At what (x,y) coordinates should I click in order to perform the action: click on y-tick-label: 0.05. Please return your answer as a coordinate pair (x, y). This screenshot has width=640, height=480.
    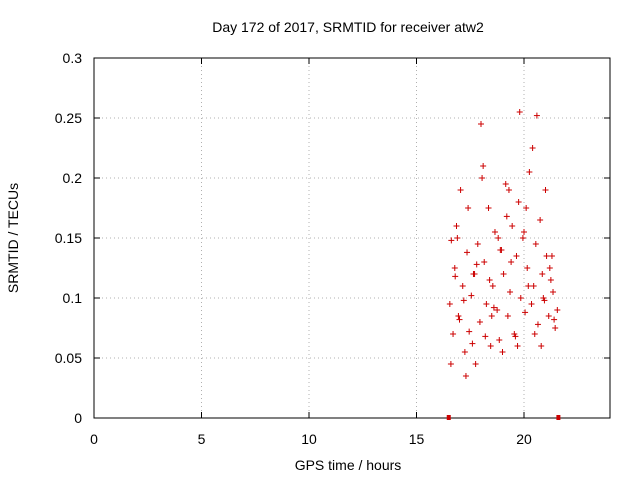
    Looking at the image, I should click on (68, 358).